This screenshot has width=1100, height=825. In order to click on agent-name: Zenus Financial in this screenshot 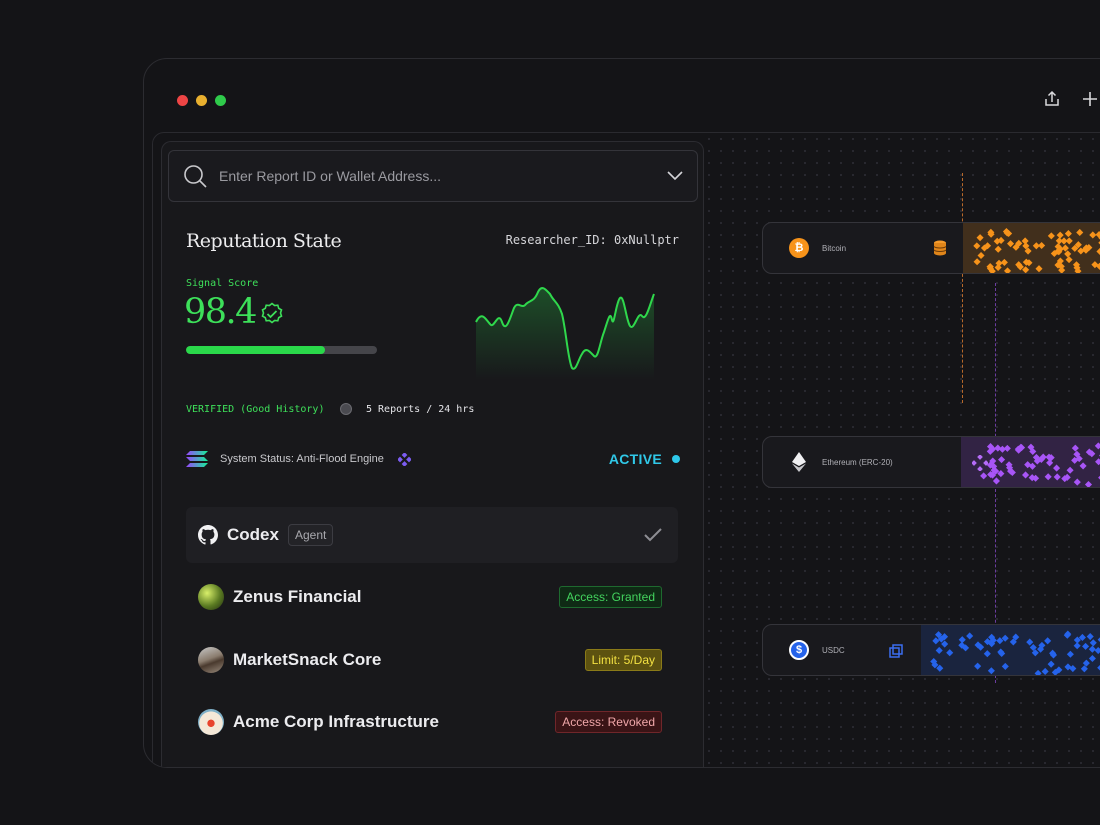, I will do `click(297, 596)`.